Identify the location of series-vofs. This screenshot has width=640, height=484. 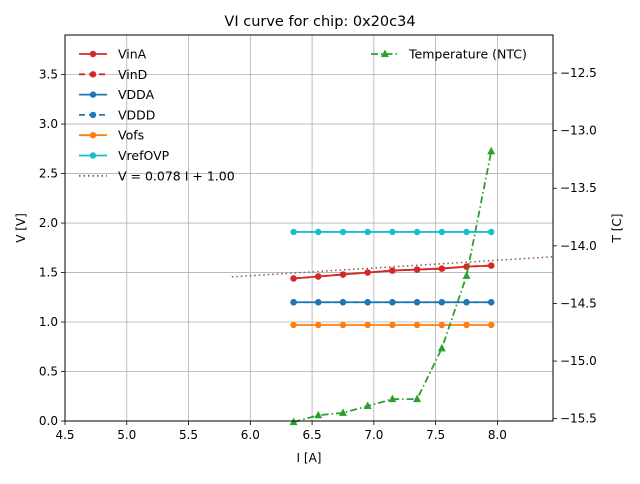
(392, 325).